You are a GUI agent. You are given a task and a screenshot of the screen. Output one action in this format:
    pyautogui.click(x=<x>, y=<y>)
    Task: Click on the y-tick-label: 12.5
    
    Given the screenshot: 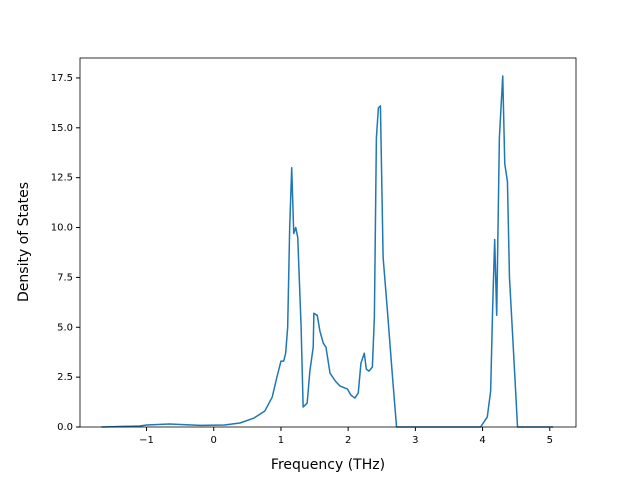 What is the action you would take?
    pyautogui.click(x=62, y=178)
    